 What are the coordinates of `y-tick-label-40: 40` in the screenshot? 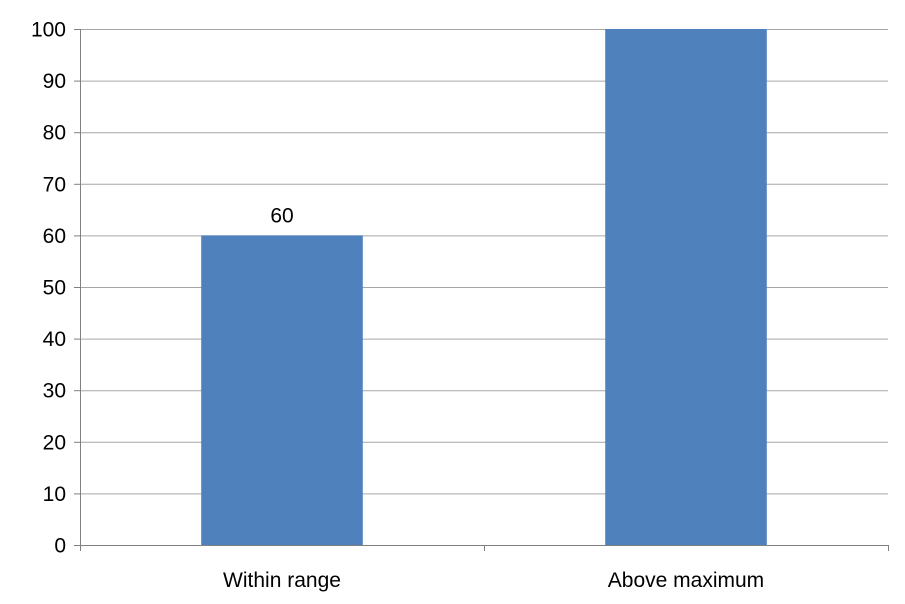 It's located at (54, 339).